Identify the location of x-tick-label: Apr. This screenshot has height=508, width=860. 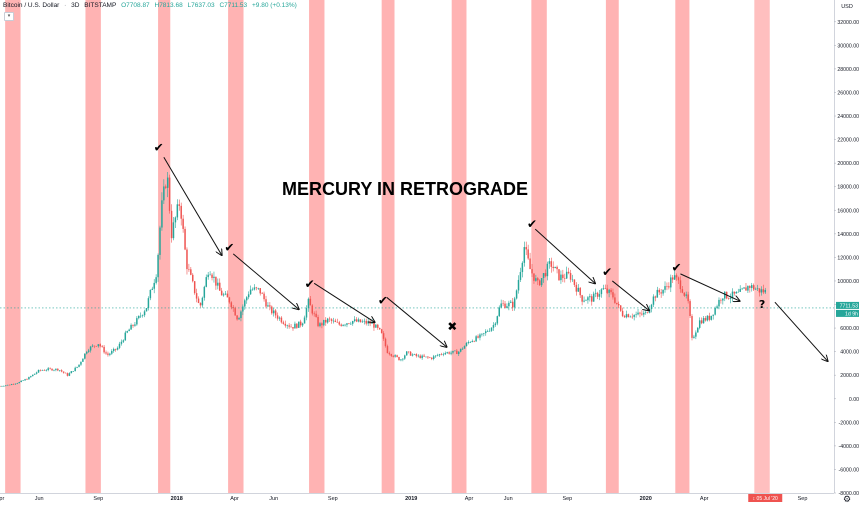
(2, 499).